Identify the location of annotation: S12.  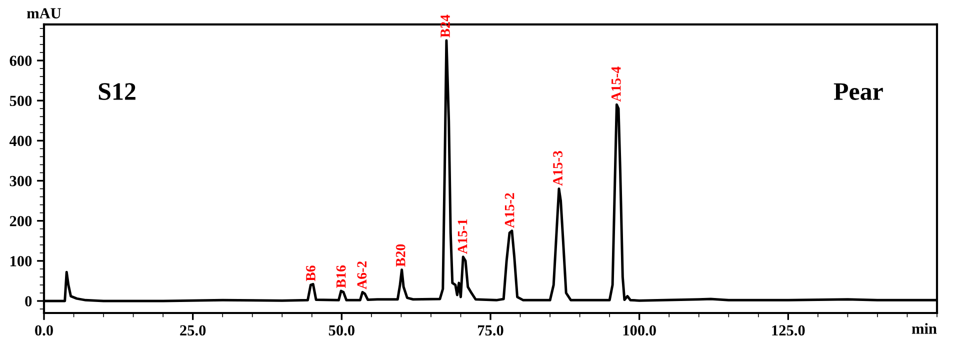
(117, 91).